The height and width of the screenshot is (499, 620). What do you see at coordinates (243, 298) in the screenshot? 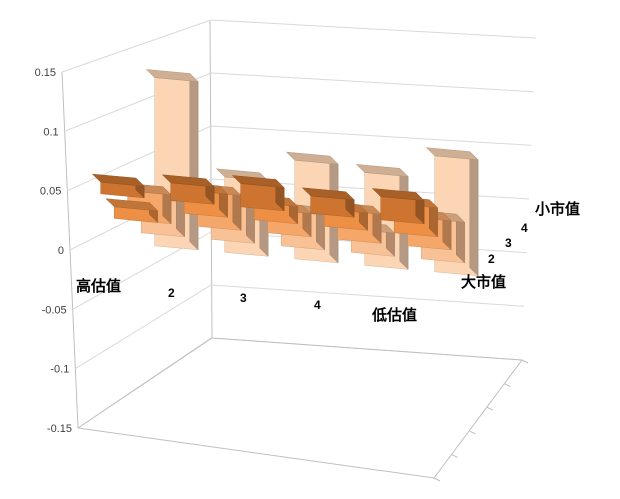
I see `valuation-tick-label: 3` at bounding box center [243, 298].